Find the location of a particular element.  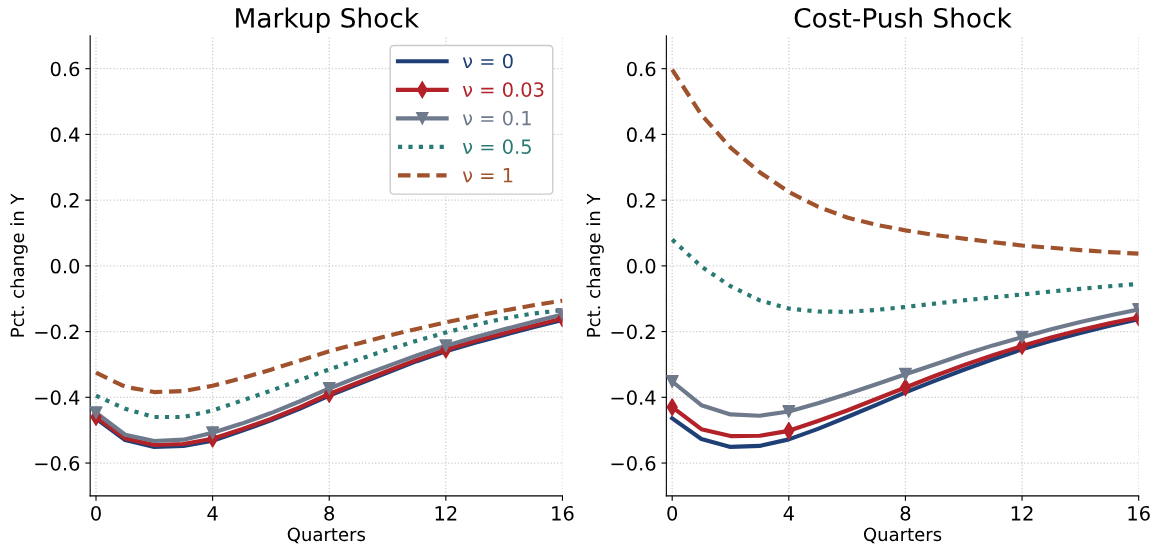

legend-label: ν = 0.03 is located at coordinates (503, 89).